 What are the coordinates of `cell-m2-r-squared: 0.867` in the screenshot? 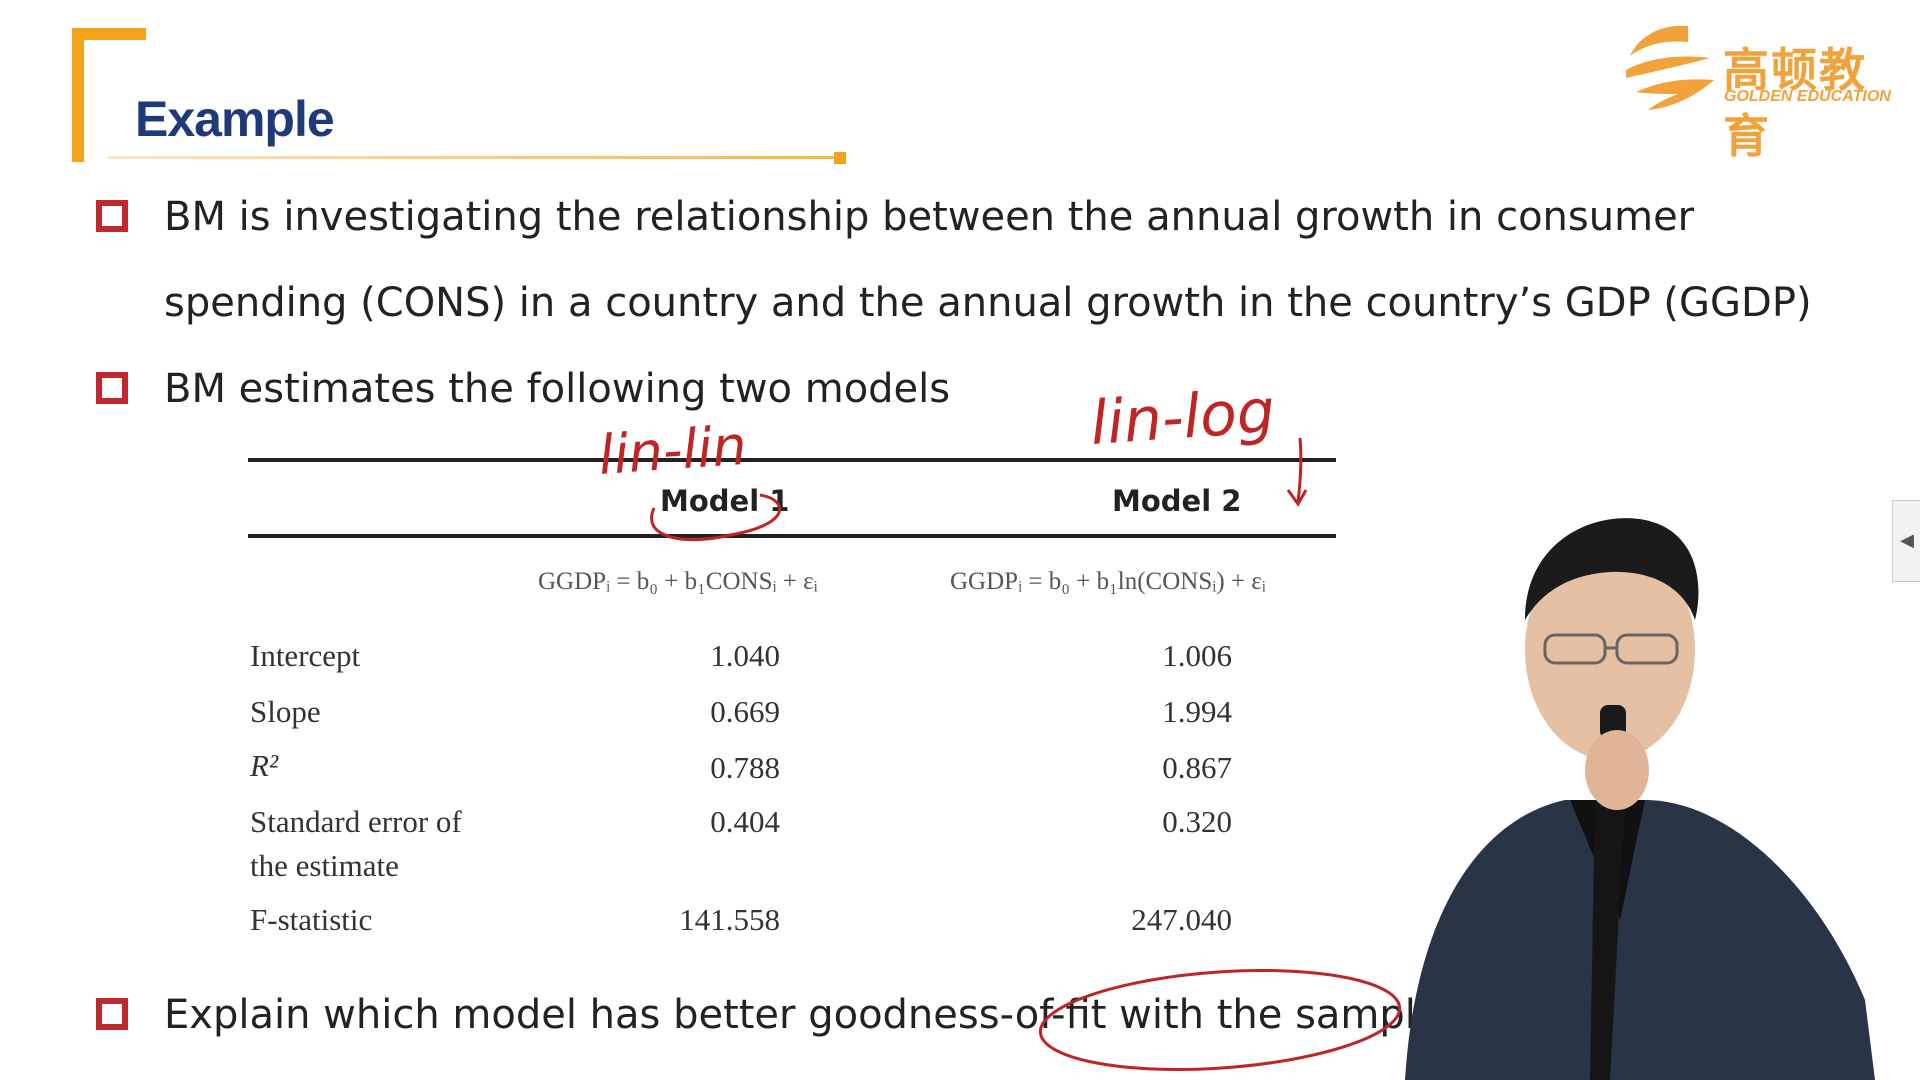 It's located at (1197, 767).